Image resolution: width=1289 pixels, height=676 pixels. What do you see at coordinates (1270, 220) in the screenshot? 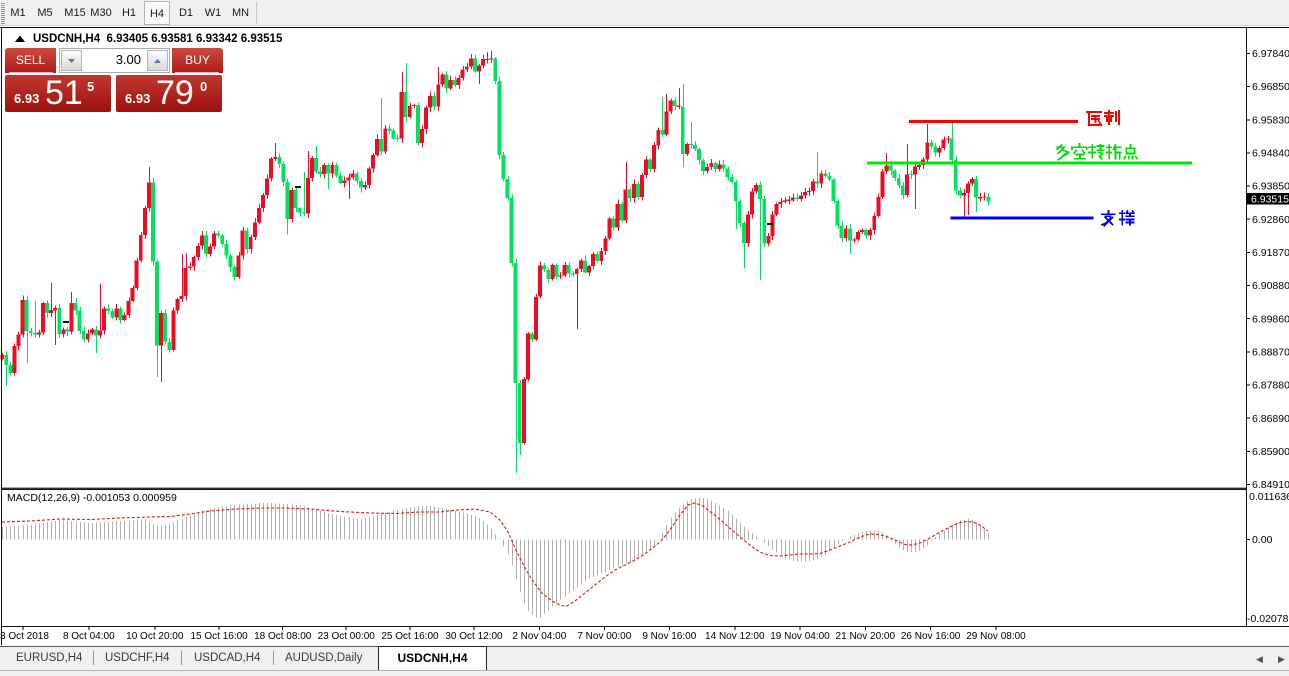
I see `svg-text: 6.92860` at bounding box center [1270, 220].